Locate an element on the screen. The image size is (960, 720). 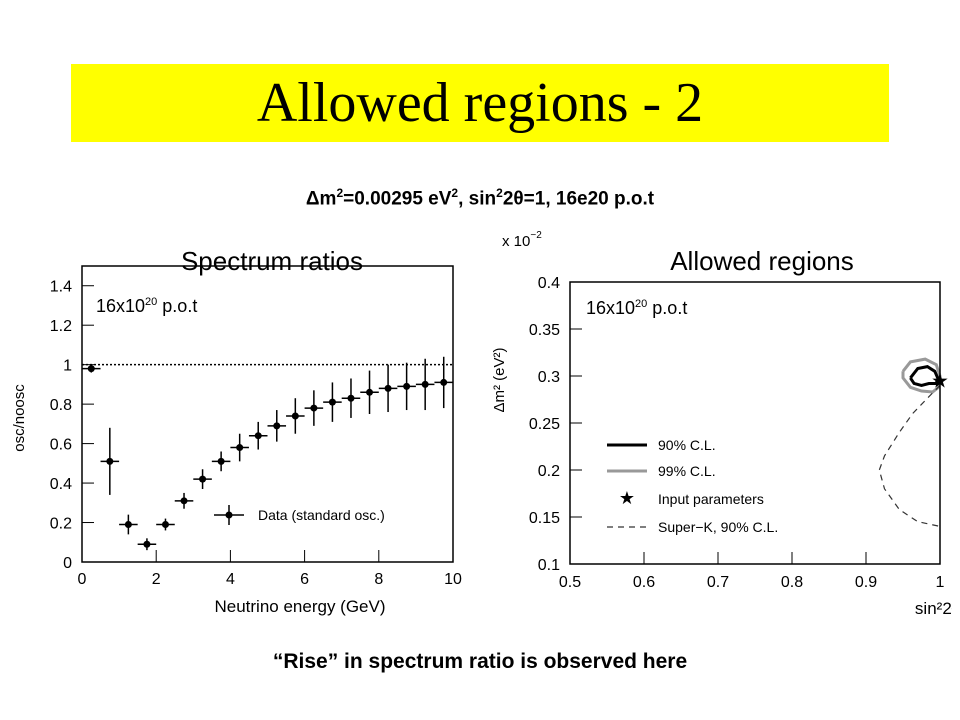
subtitle-m: m is located at coordinates (328, 199).